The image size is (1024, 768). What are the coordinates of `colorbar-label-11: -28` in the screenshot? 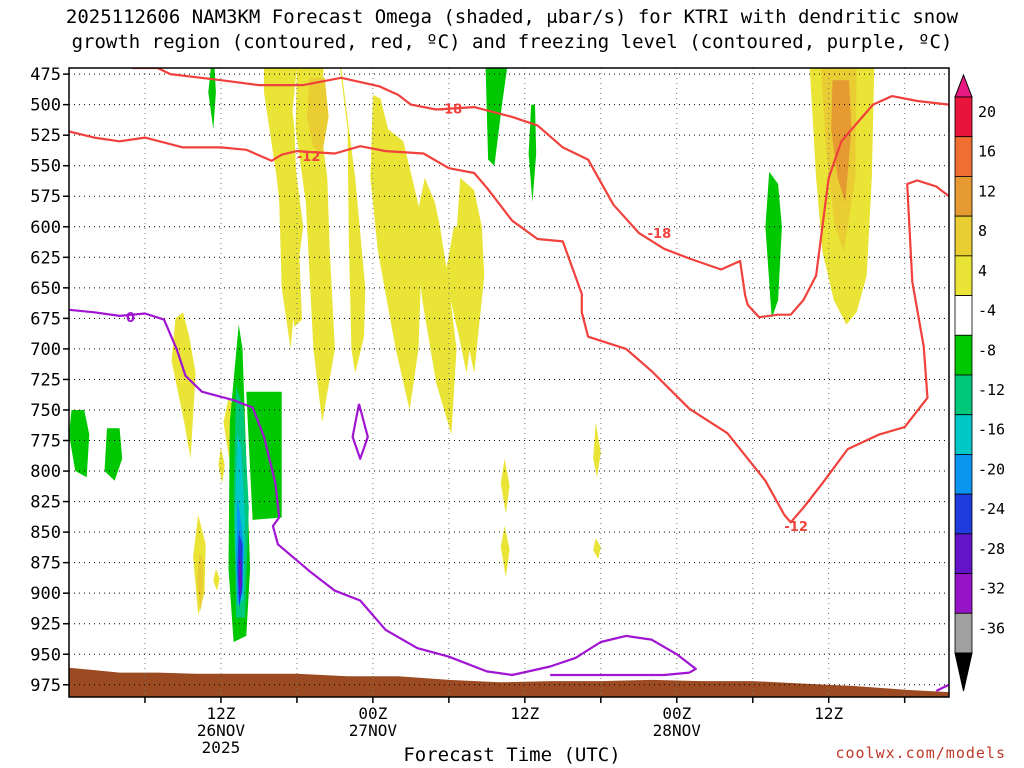 It's located at (991, 549).